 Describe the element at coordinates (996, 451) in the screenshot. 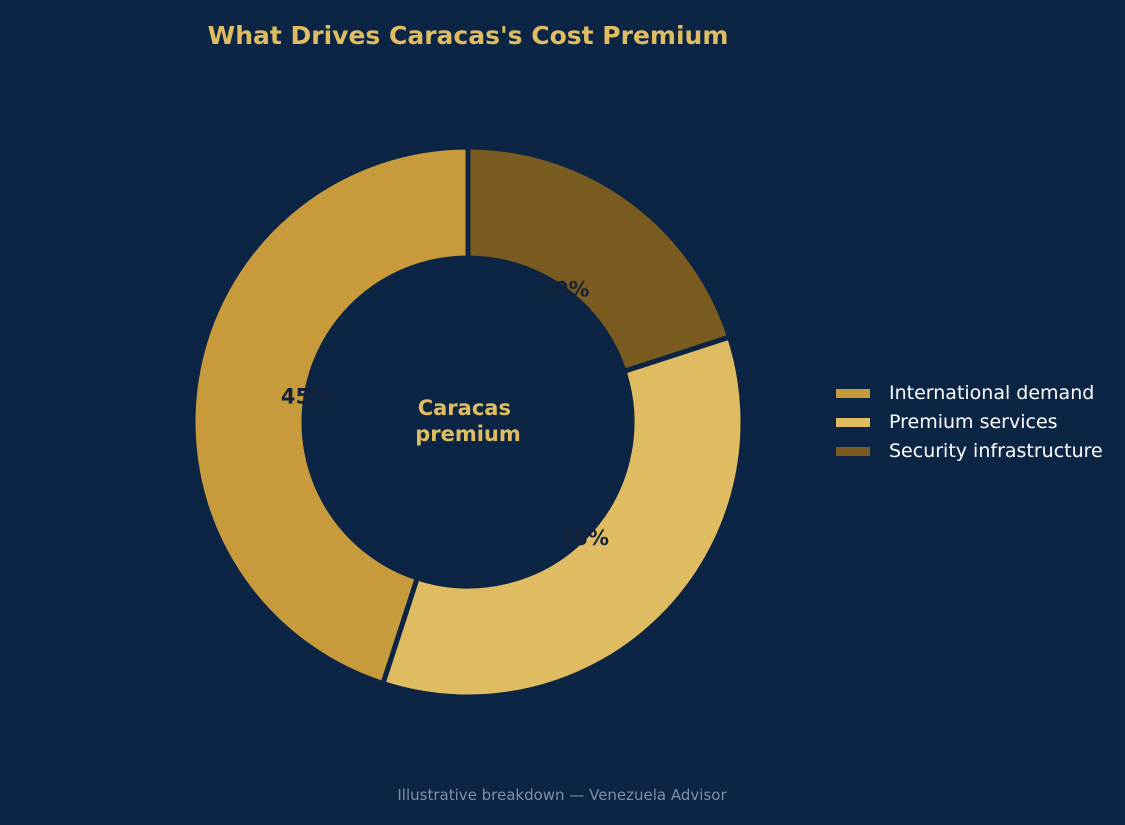

I see `legend-label-security-infrastructure: Security infrastructure` at that location.